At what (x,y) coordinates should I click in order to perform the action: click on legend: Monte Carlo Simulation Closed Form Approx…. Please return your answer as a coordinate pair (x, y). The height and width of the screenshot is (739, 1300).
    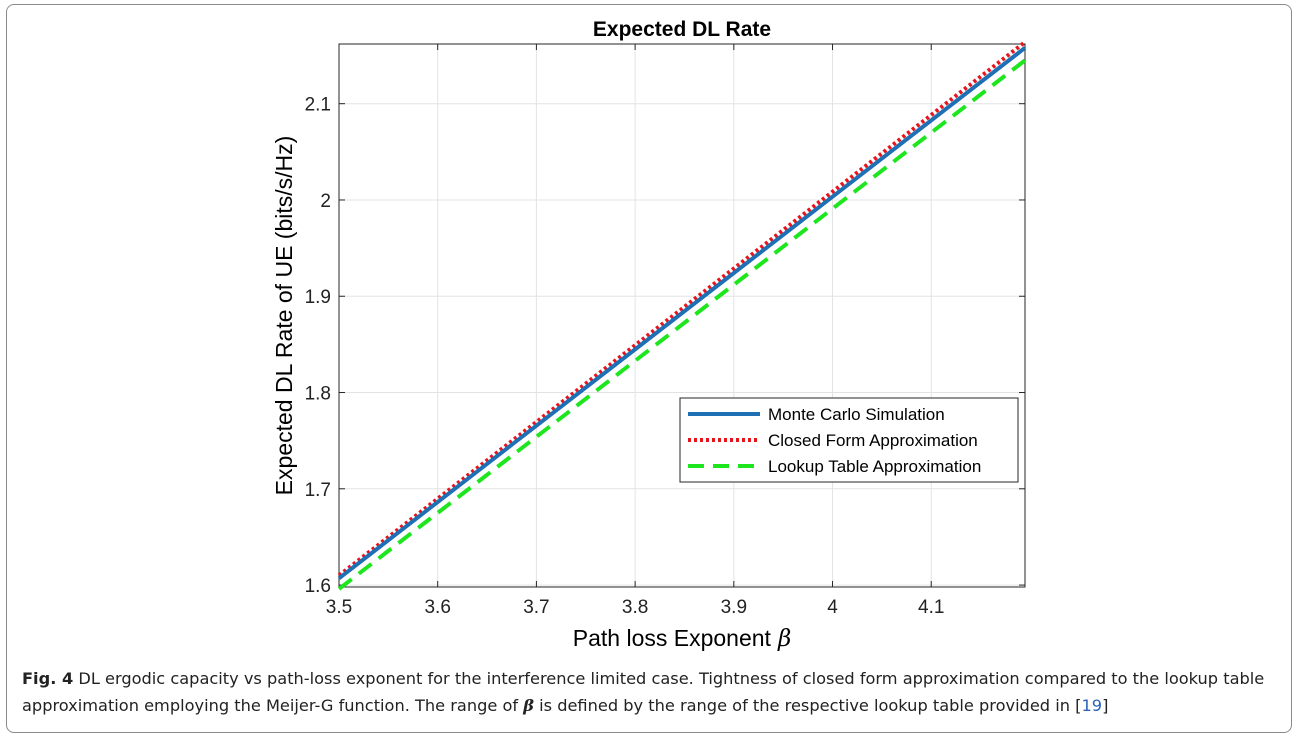
    Looking at the image, I should click on (849, 440).